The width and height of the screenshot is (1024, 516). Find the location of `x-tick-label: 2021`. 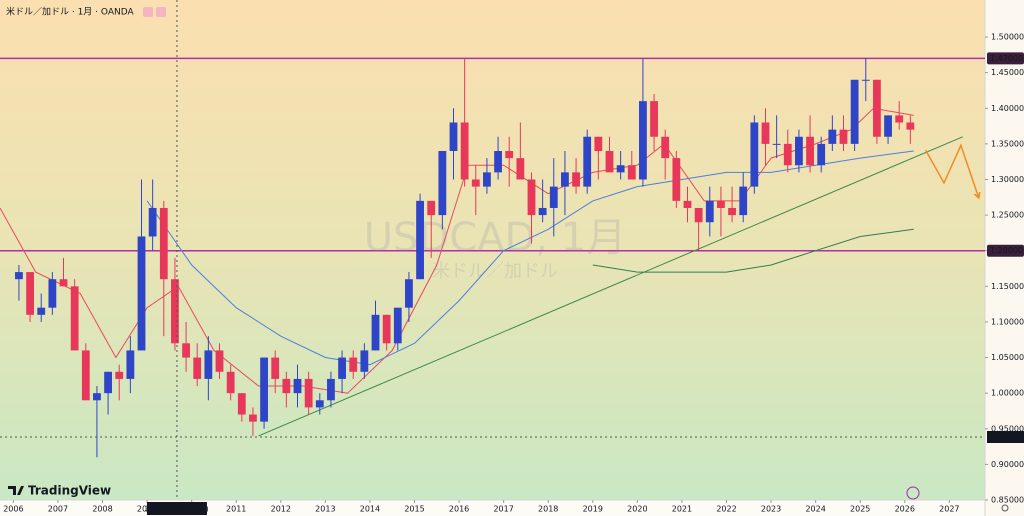

x-tick-label: 2021 is located at coordinates (682, 509).